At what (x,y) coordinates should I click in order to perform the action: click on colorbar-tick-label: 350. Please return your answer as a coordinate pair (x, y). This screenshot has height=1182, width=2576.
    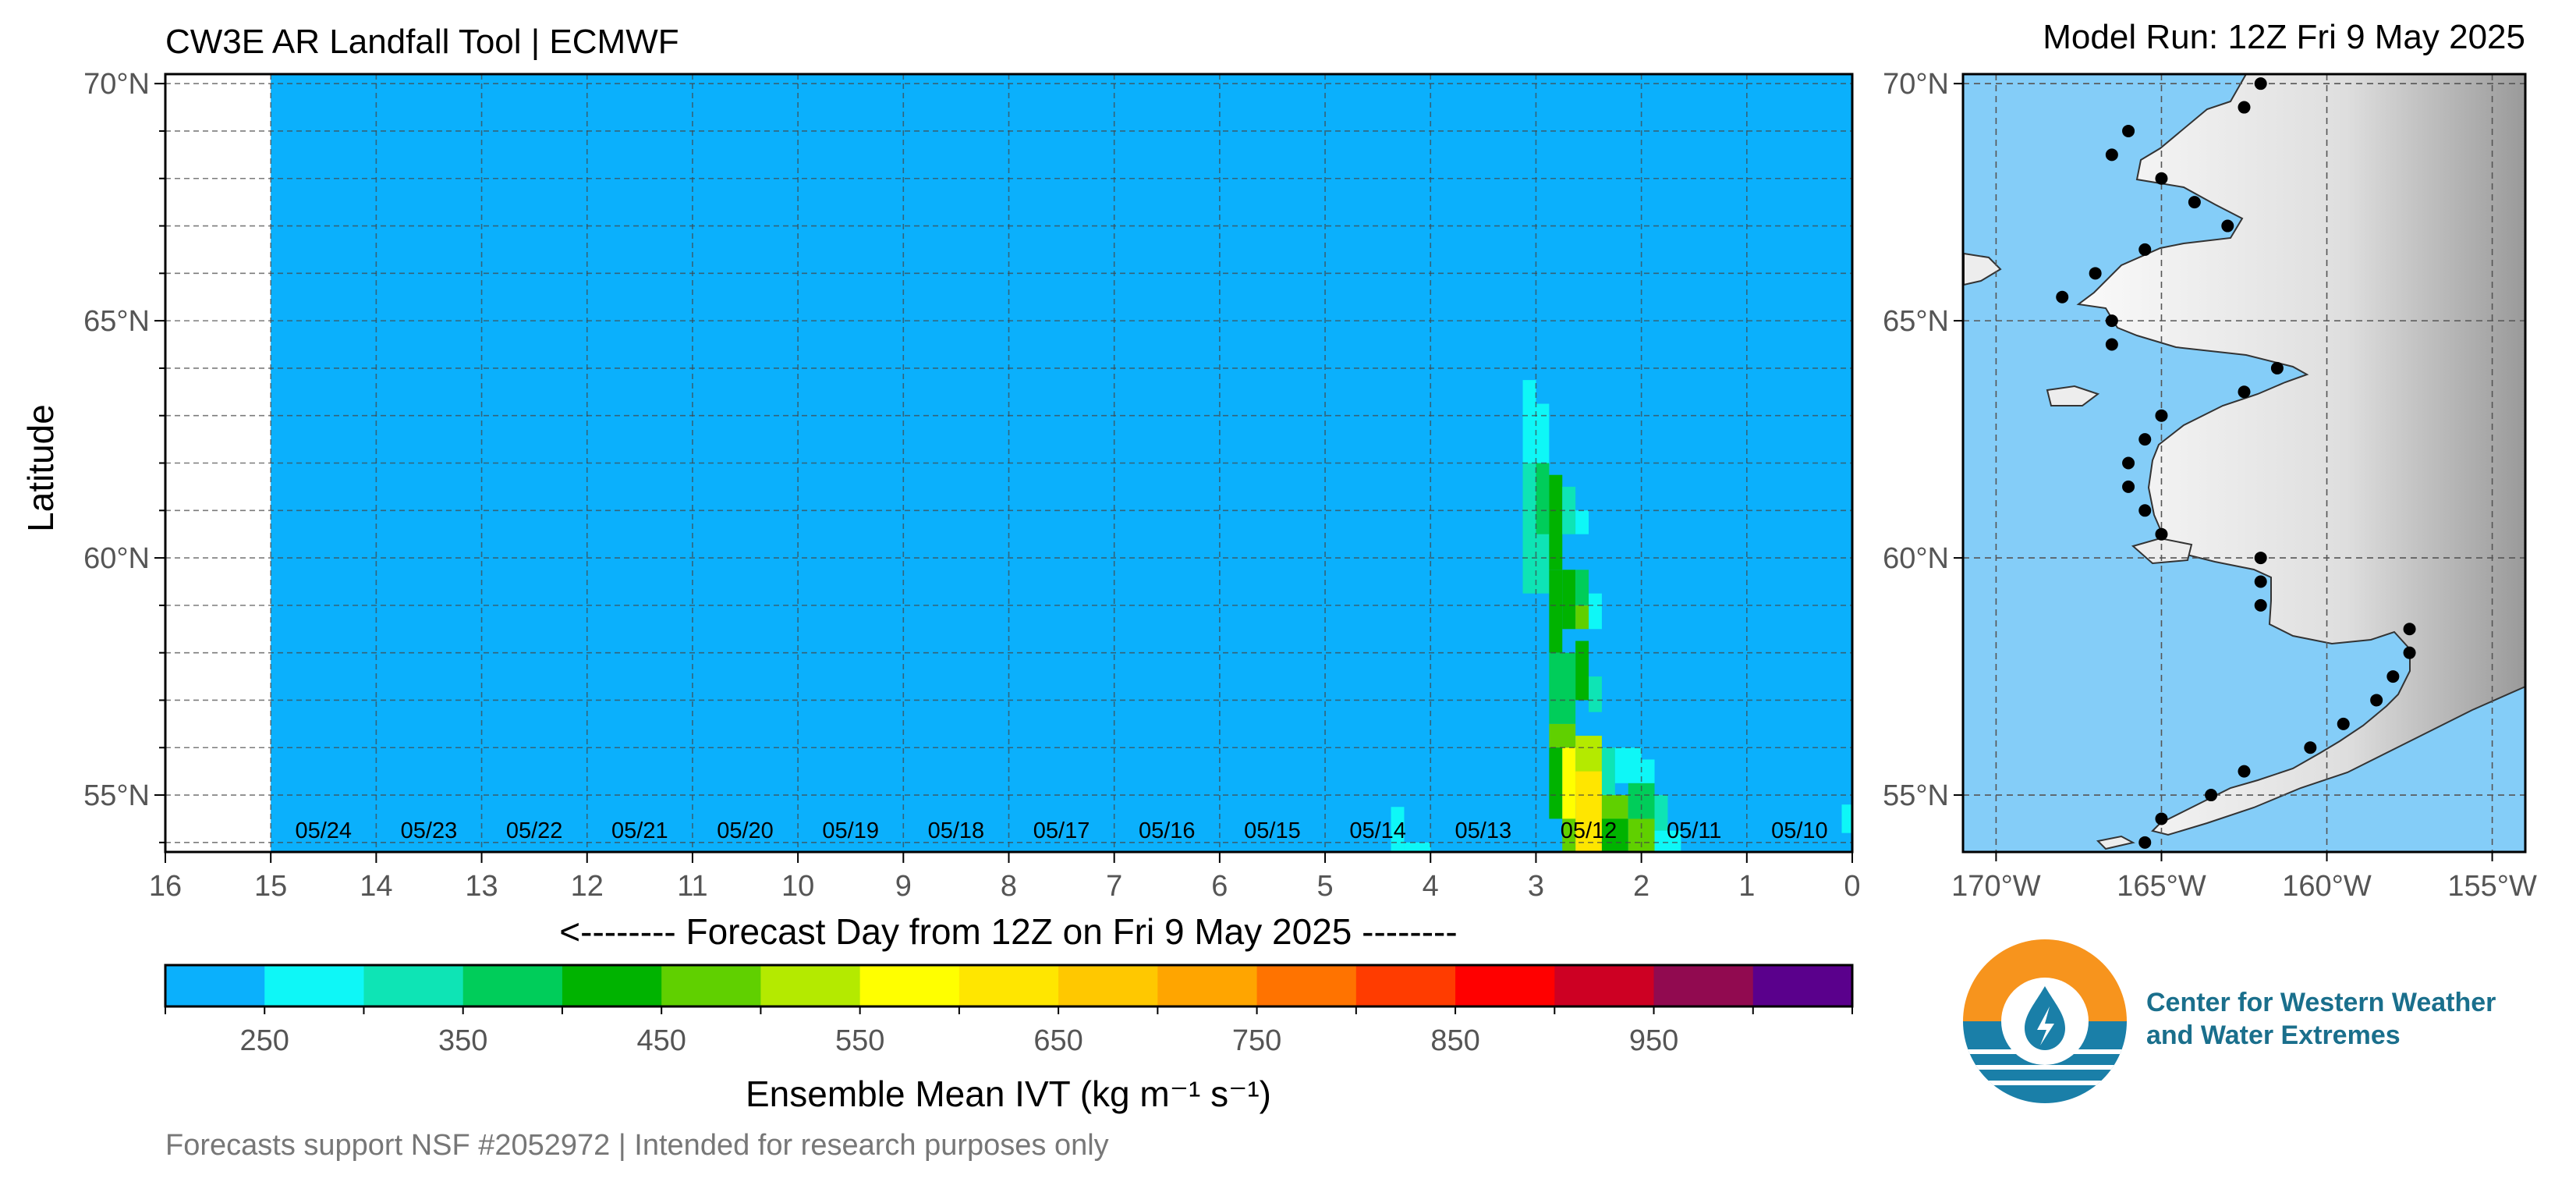
    Looking at the image, I should click on (463, 1040).